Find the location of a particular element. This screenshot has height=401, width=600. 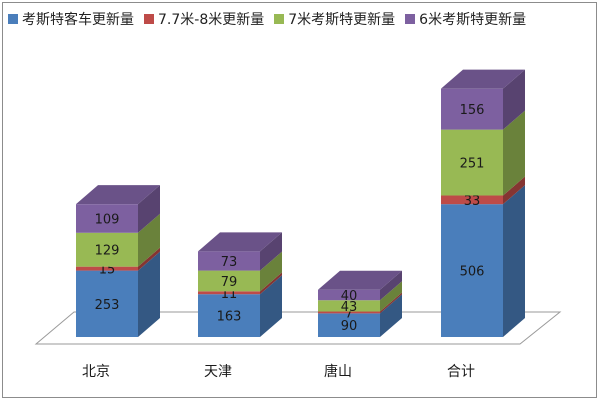

data-label-2-1: 7 is located at coordinates (349, 313).